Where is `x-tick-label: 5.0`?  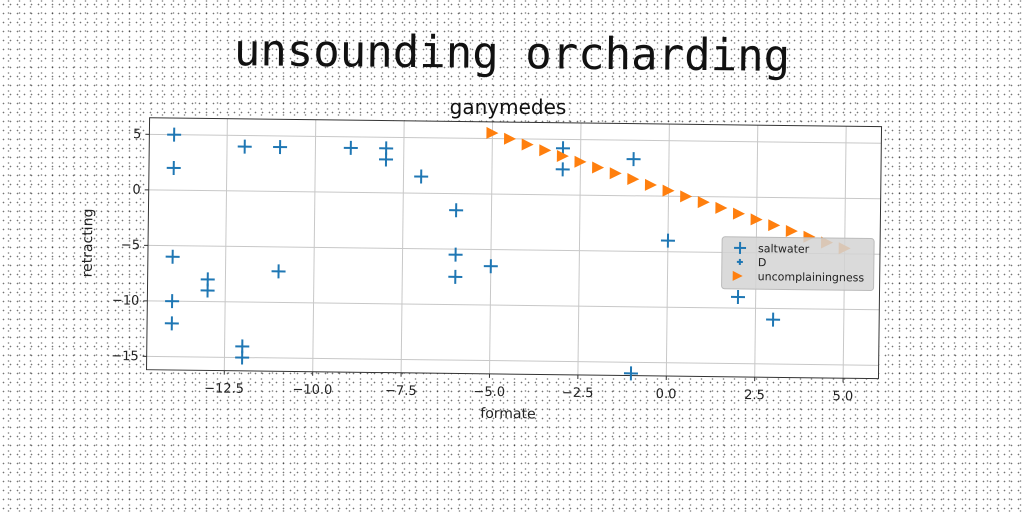
x-tick-label: 5.0 is located at coordinates (842, 396).